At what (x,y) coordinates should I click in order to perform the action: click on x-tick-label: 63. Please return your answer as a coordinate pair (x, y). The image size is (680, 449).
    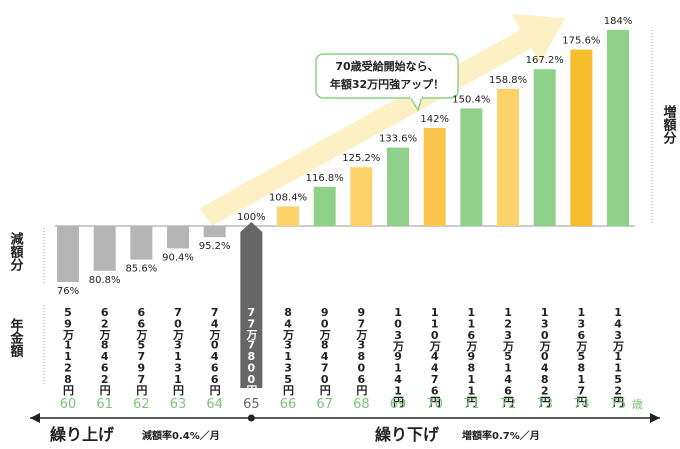
    Looking at the image, I should click on (178, 404).